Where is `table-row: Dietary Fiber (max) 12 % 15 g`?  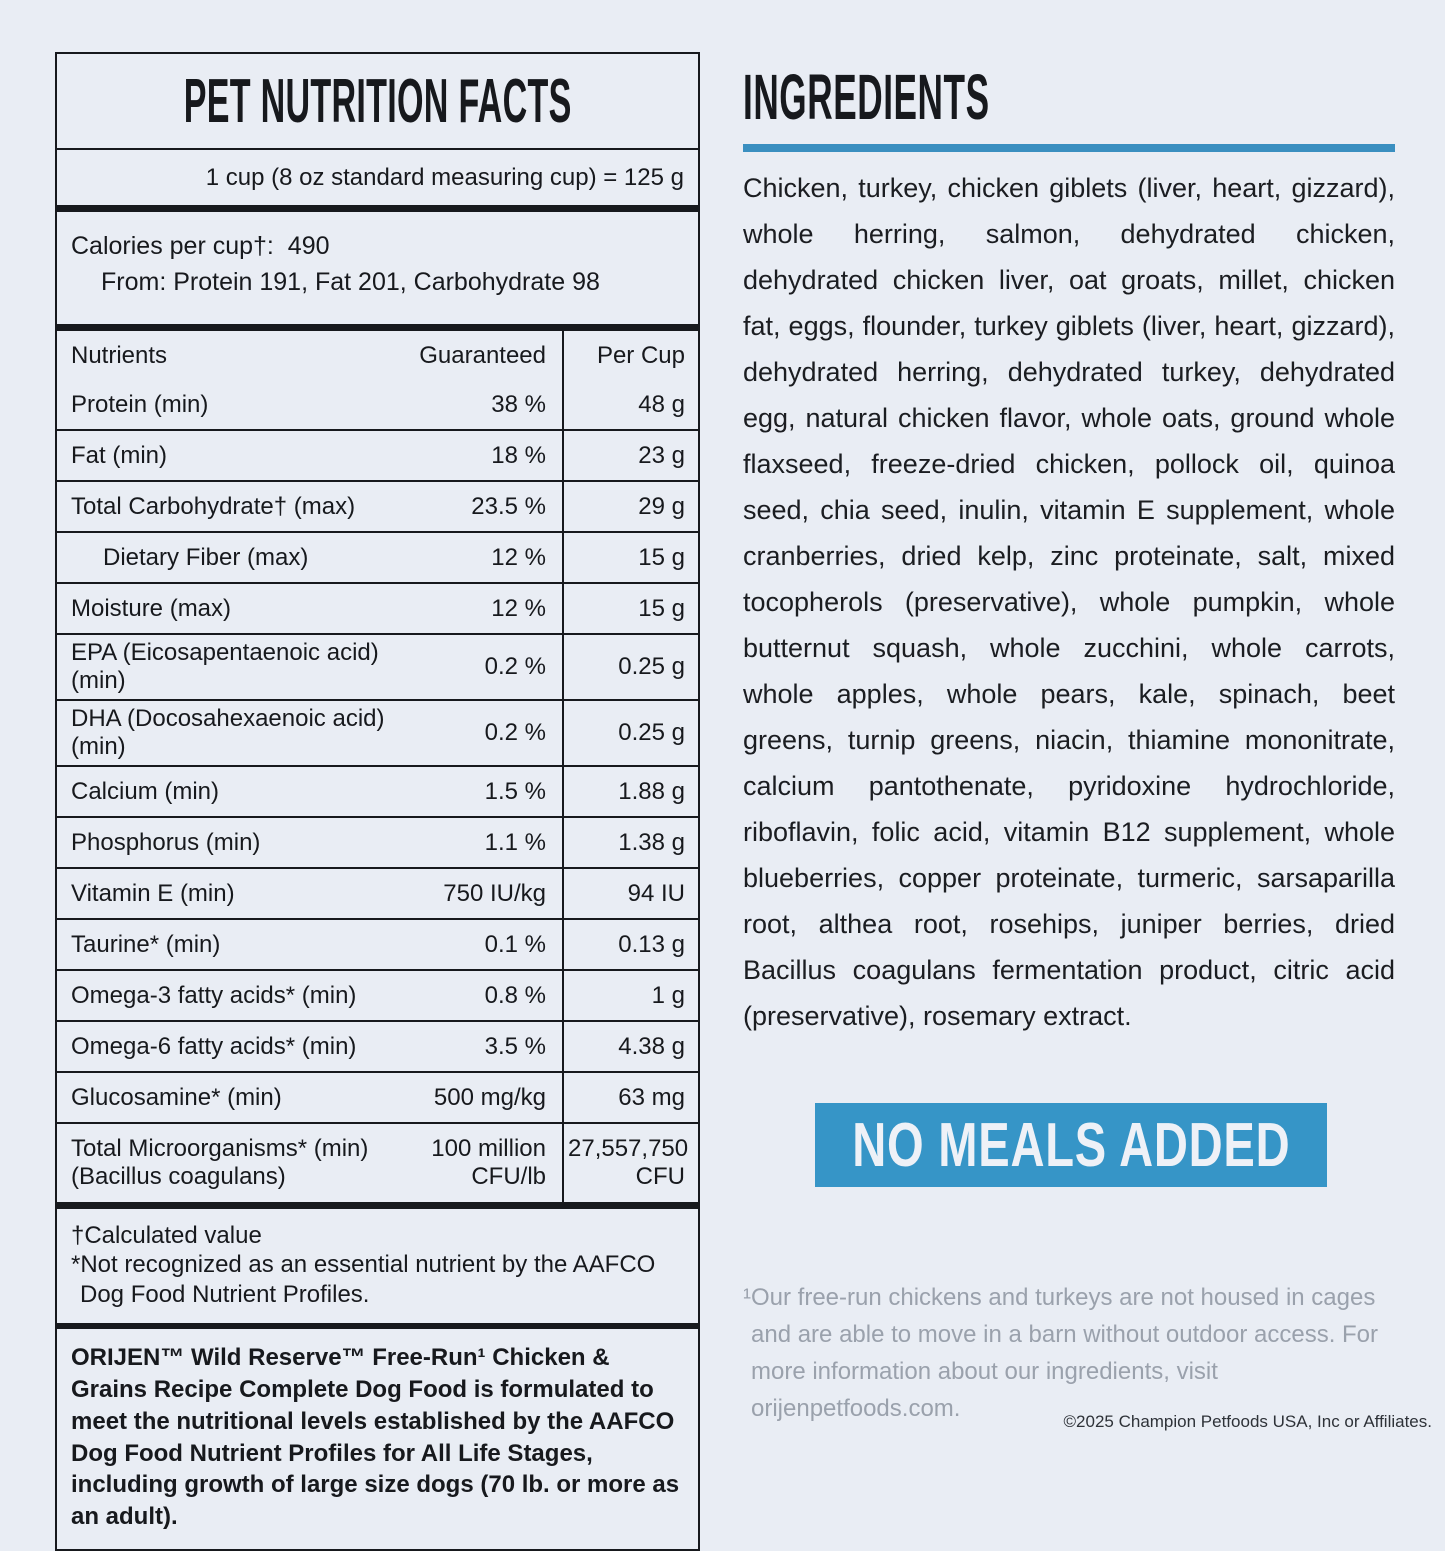
table-row: Dietary Fiber (max) 12 % 15 g is located at coordinates (377, 556).